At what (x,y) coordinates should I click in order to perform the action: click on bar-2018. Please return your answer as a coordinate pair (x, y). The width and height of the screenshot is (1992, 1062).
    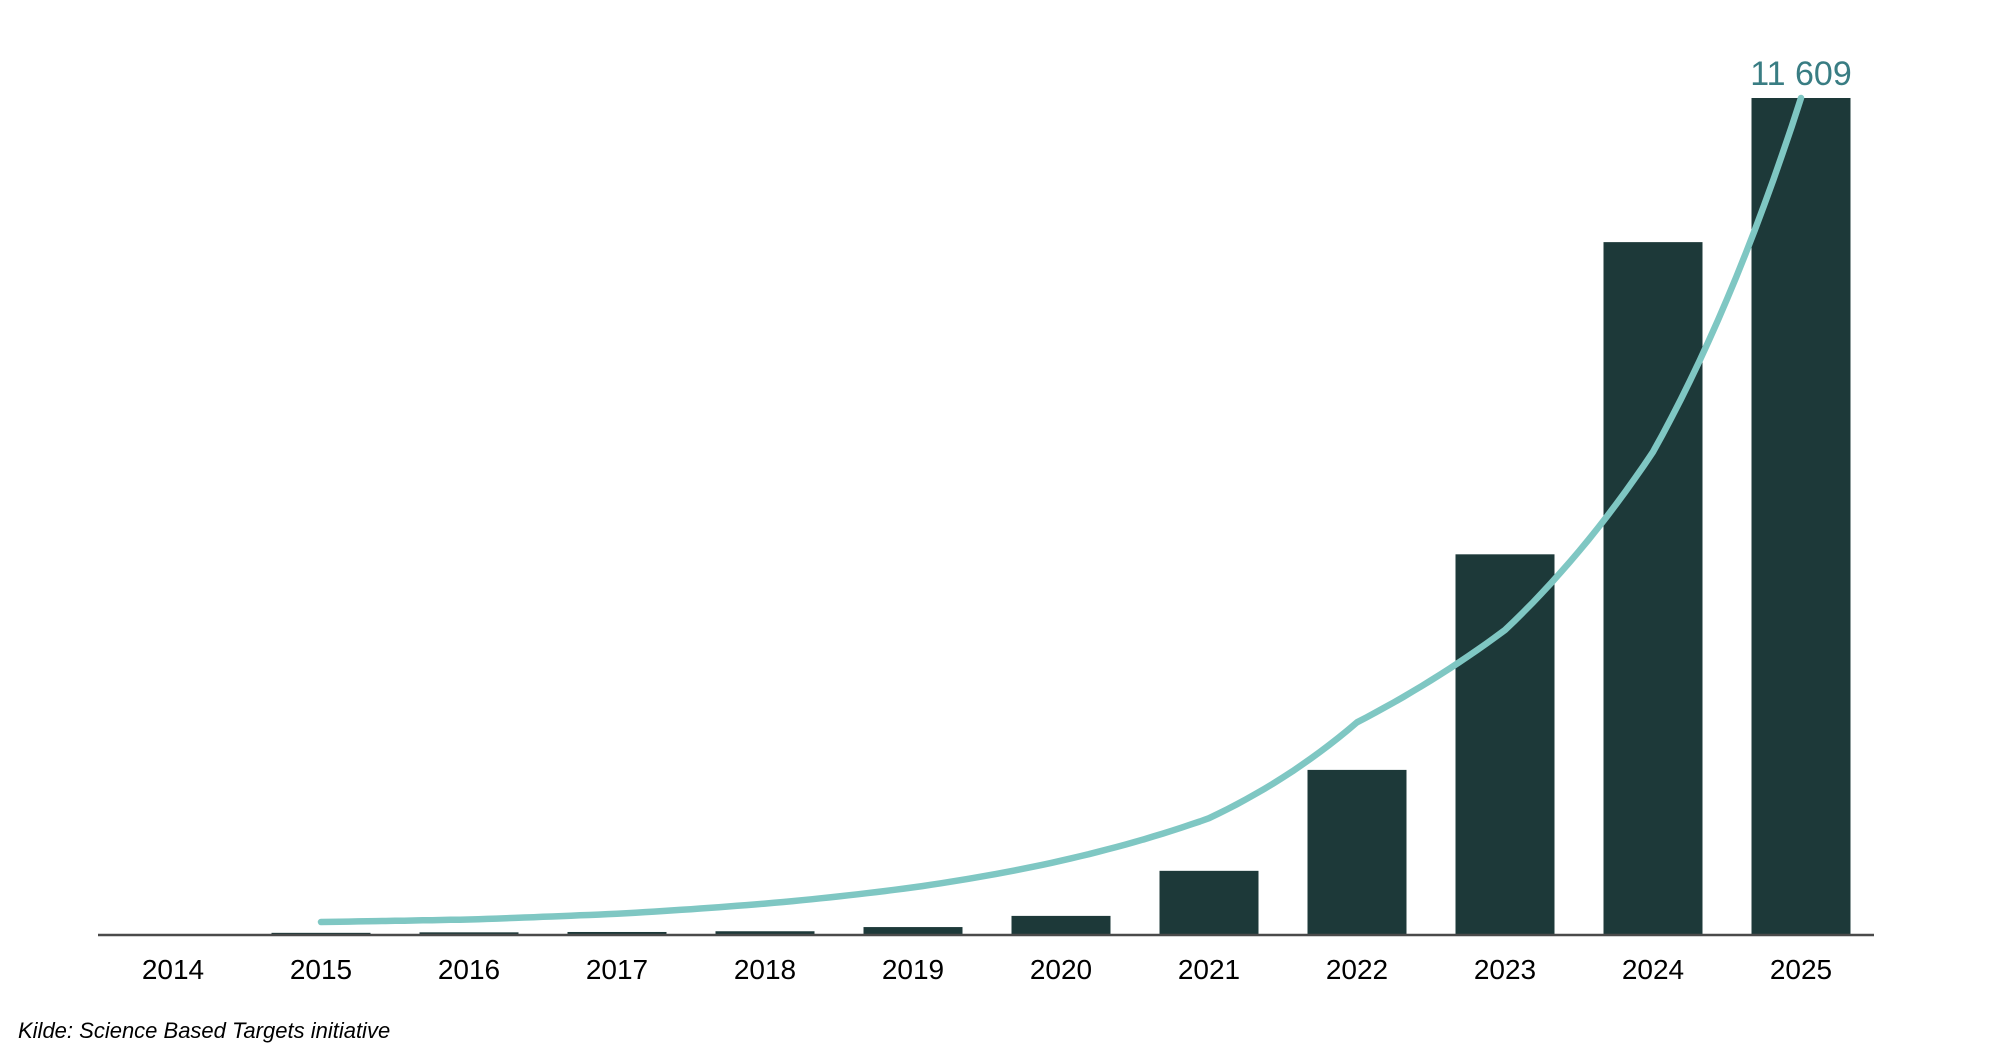
    Looking at the image, I should click on (765, 933).